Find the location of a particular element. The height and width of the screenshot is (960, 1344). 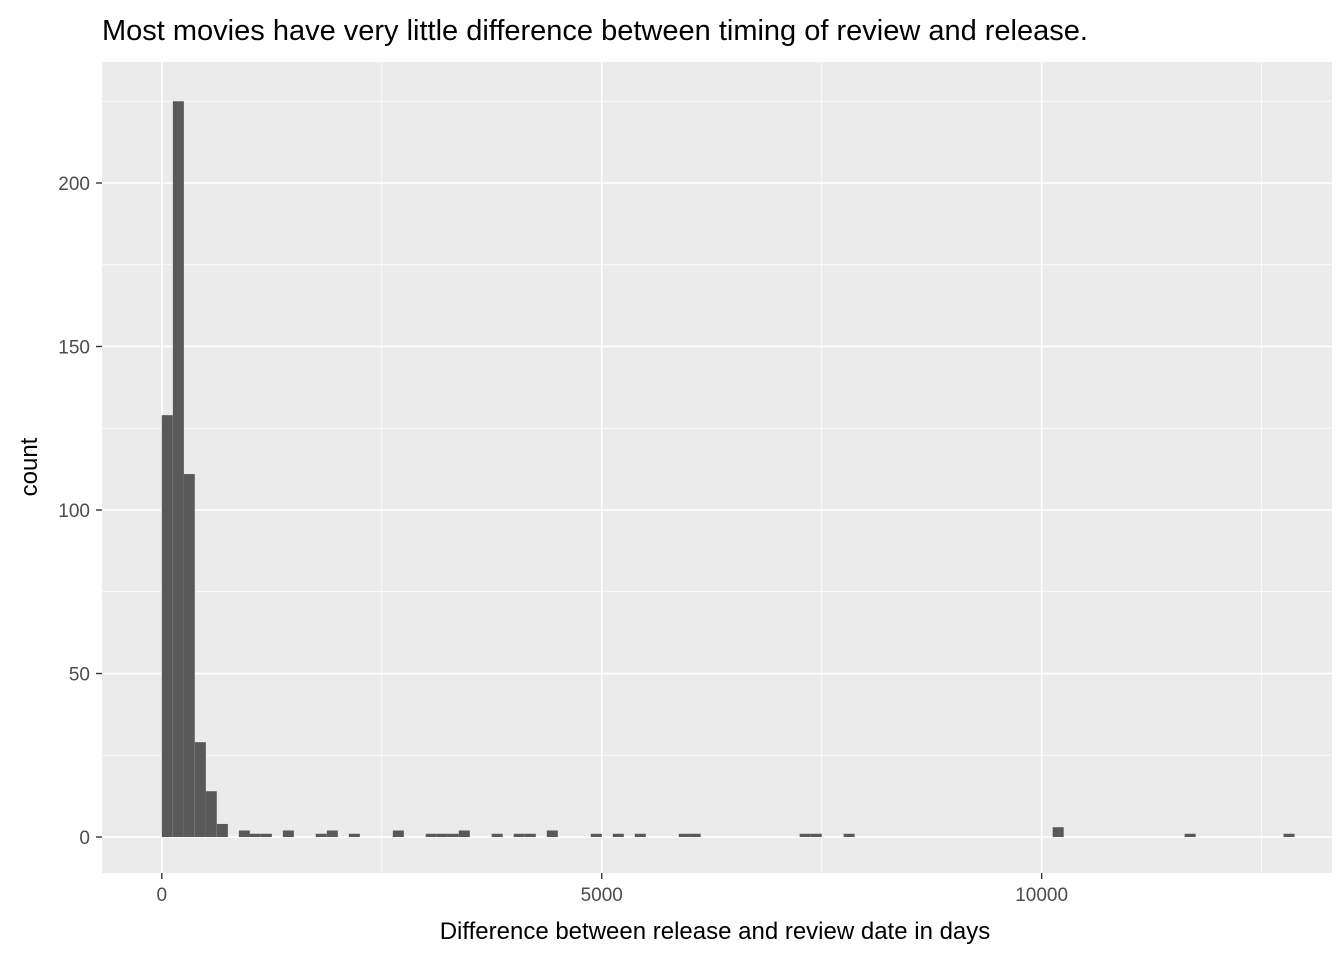

y-axis-title: count is located at coordinates (29, 466).